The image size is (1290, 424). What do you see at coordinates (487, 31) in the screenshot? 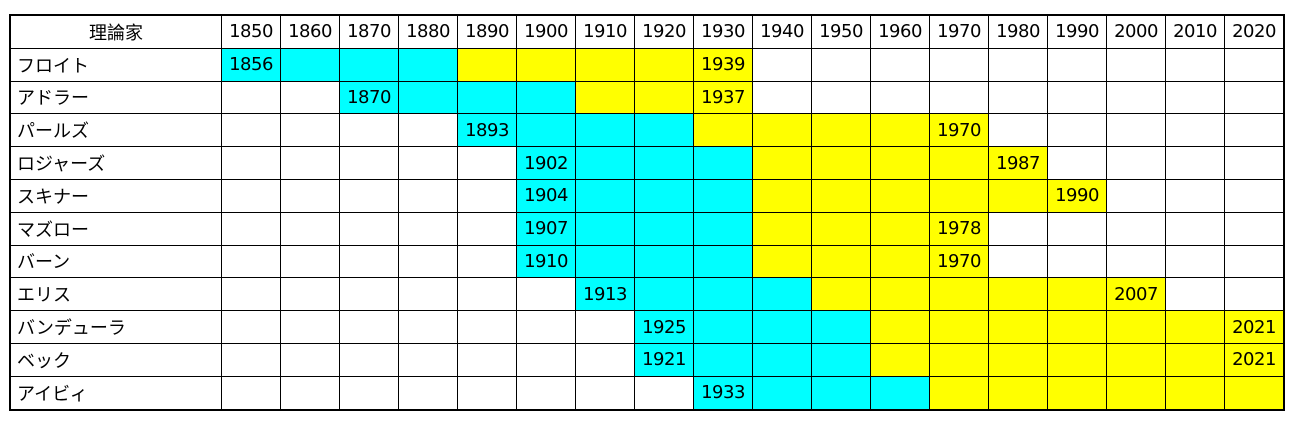
I see `column-header-decade: 1890` at bounding box center [487, 31].